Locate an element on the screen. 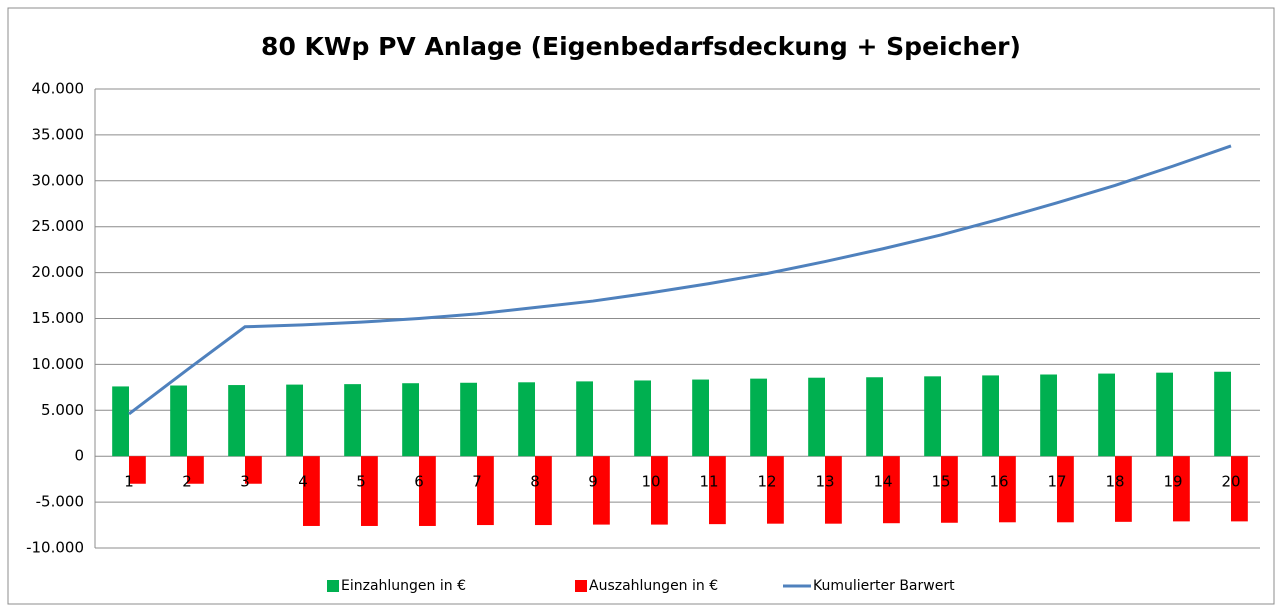 The image size is (1282, 611). x-tick-label: 19 is located at coordinates (1172, 482).